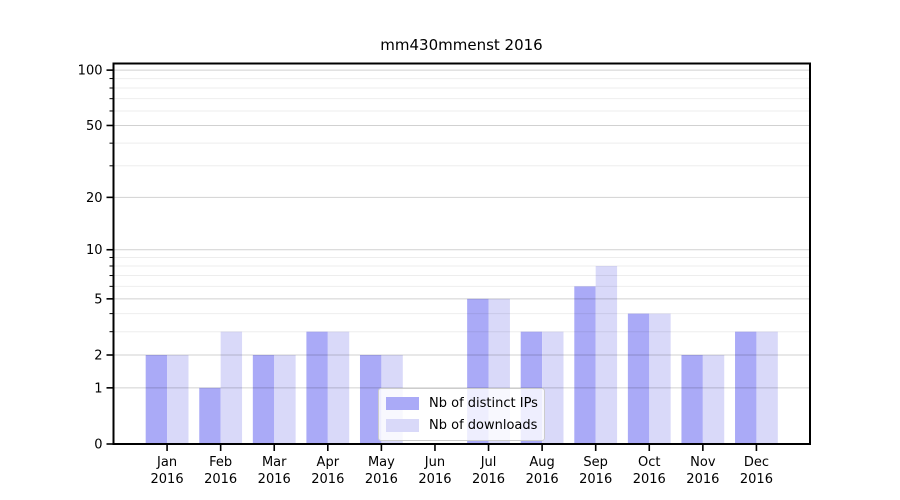 The height and width of the screenshot is (500, 900). I want to click on legend: Nb of distinct IPs Nb of downloads, so click(461, 414).